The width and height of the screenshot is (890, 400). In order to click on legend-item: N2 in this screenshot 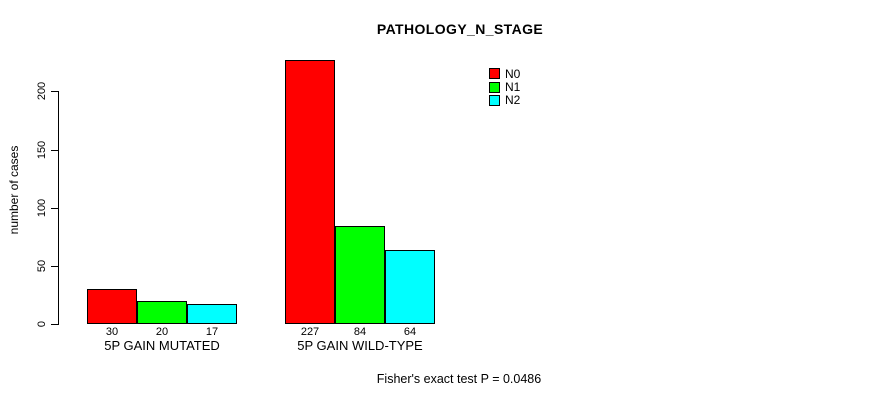, I will do `click(504, 100)`.